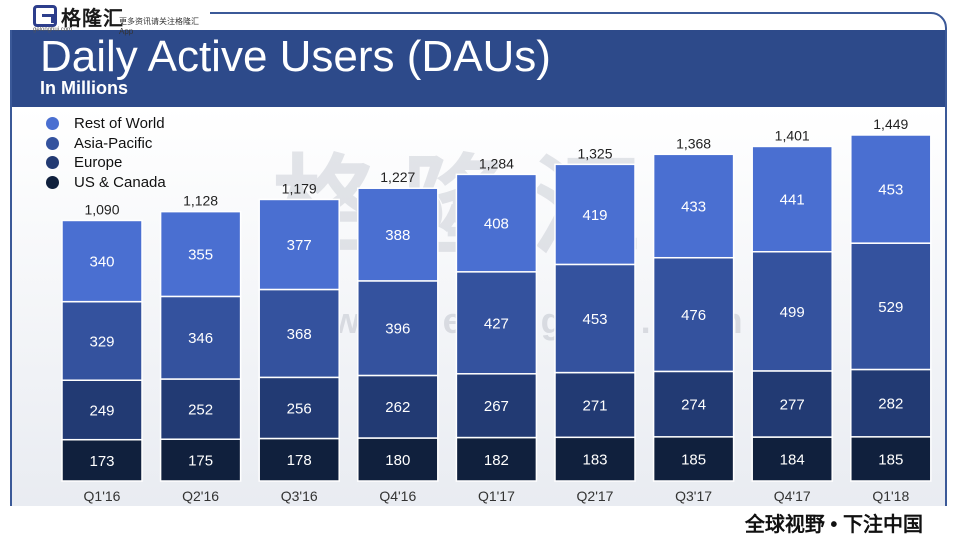 This screenshot has height=537, width=959. I want to click on x-tick-label: Q4'16, so click(397, 496).